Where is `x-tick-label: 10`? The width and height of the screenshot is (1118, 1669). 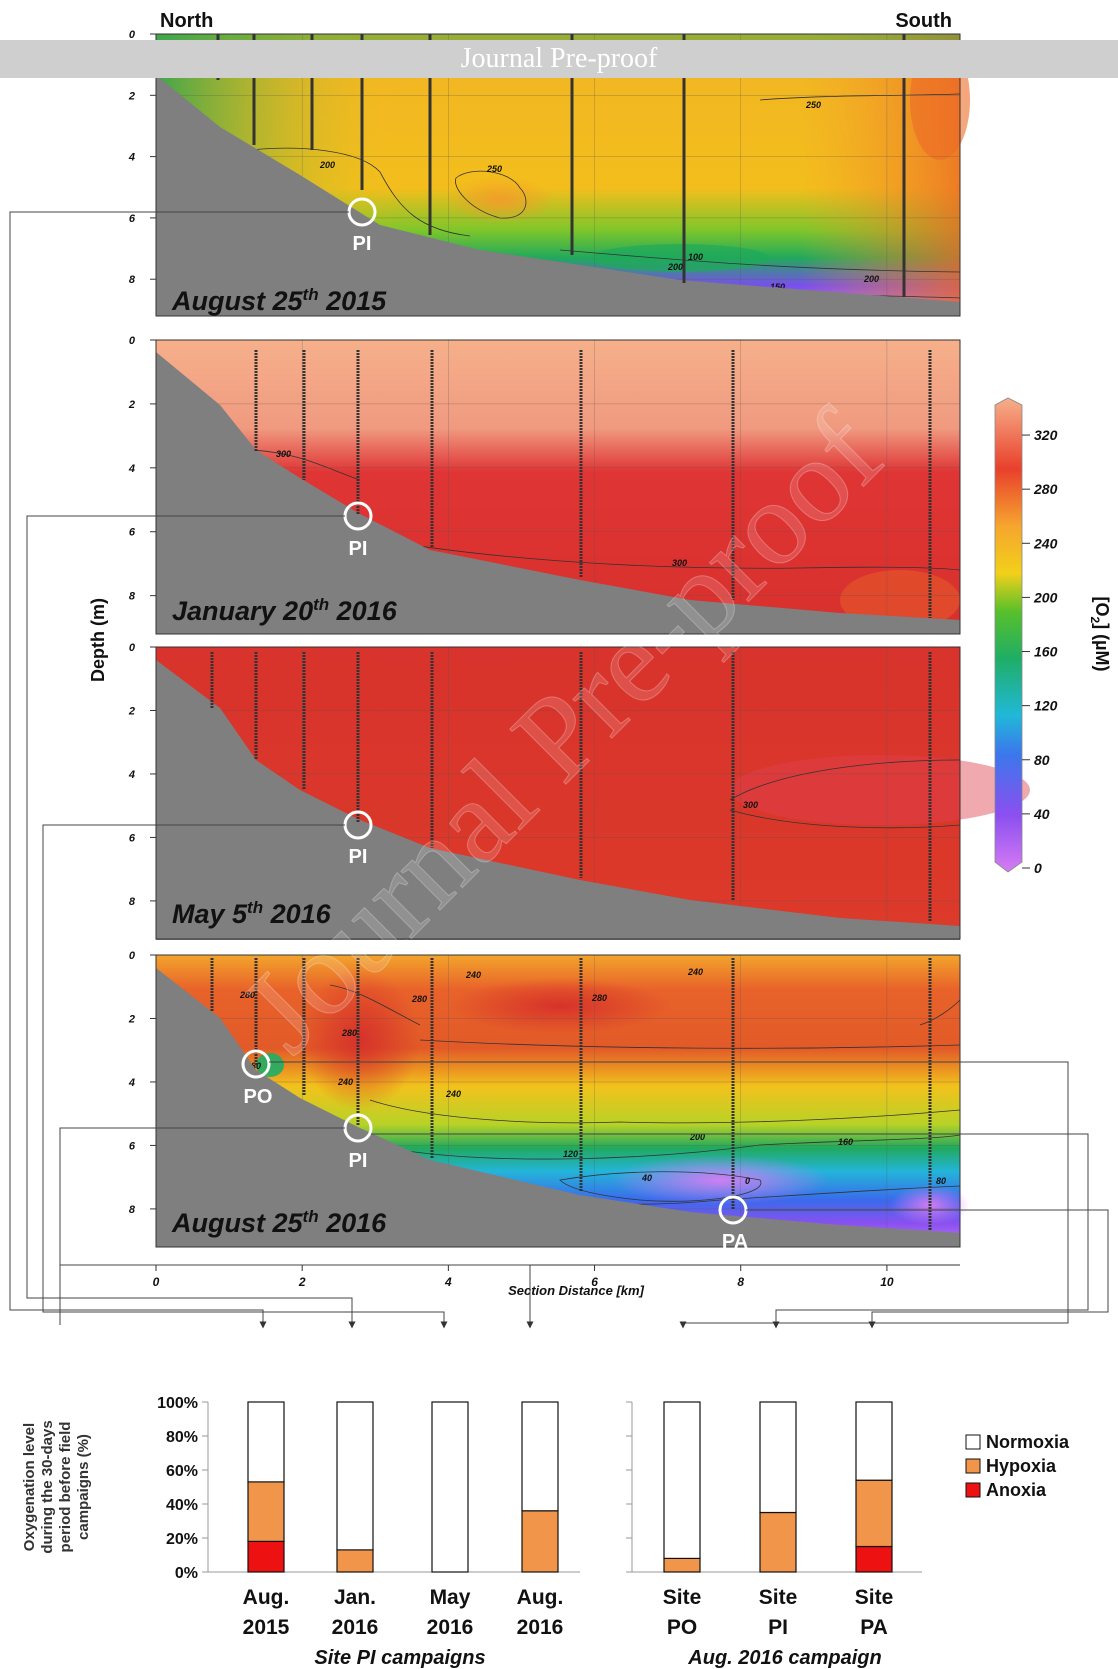
x-tick-label: 10 is located at coordinates (887, 1282).